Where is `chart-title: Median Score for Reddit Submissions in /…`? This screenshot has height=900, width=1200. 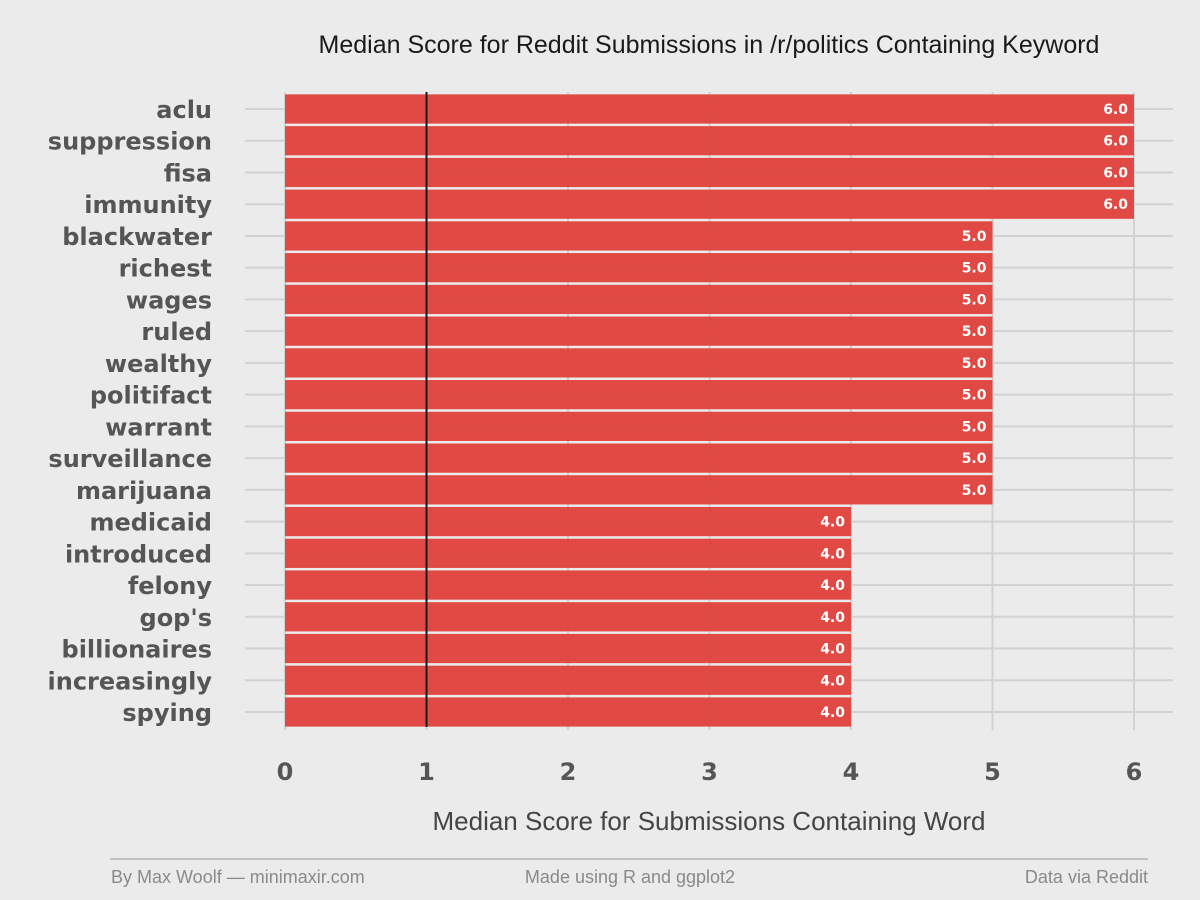 chart-title: Median Score for Reddit Submissions in /… is located at coordinates (709, 45).